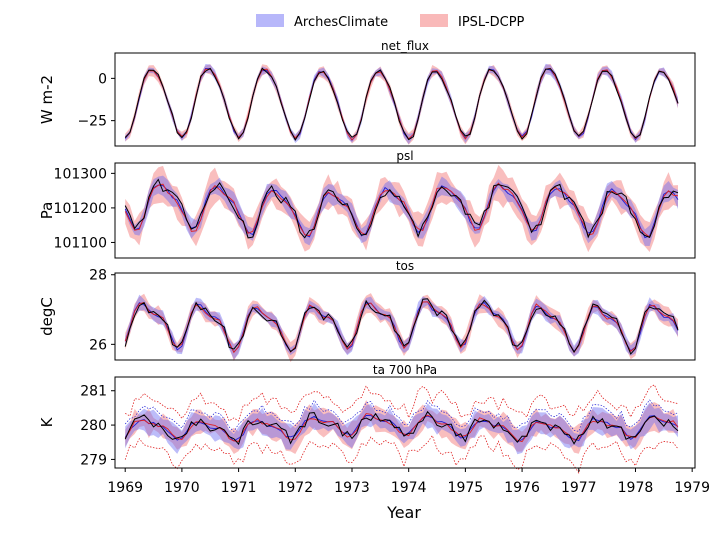  Describe the element at coordinates (466, 488) in the screenshot. I see `x-tick-label: 1975` at that location.